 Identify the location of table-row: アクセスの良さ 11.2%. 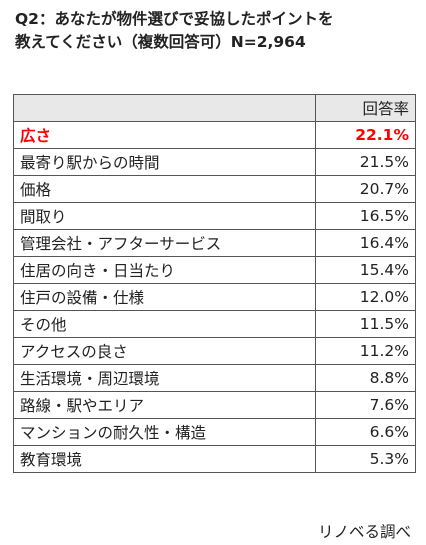
(214, 351).